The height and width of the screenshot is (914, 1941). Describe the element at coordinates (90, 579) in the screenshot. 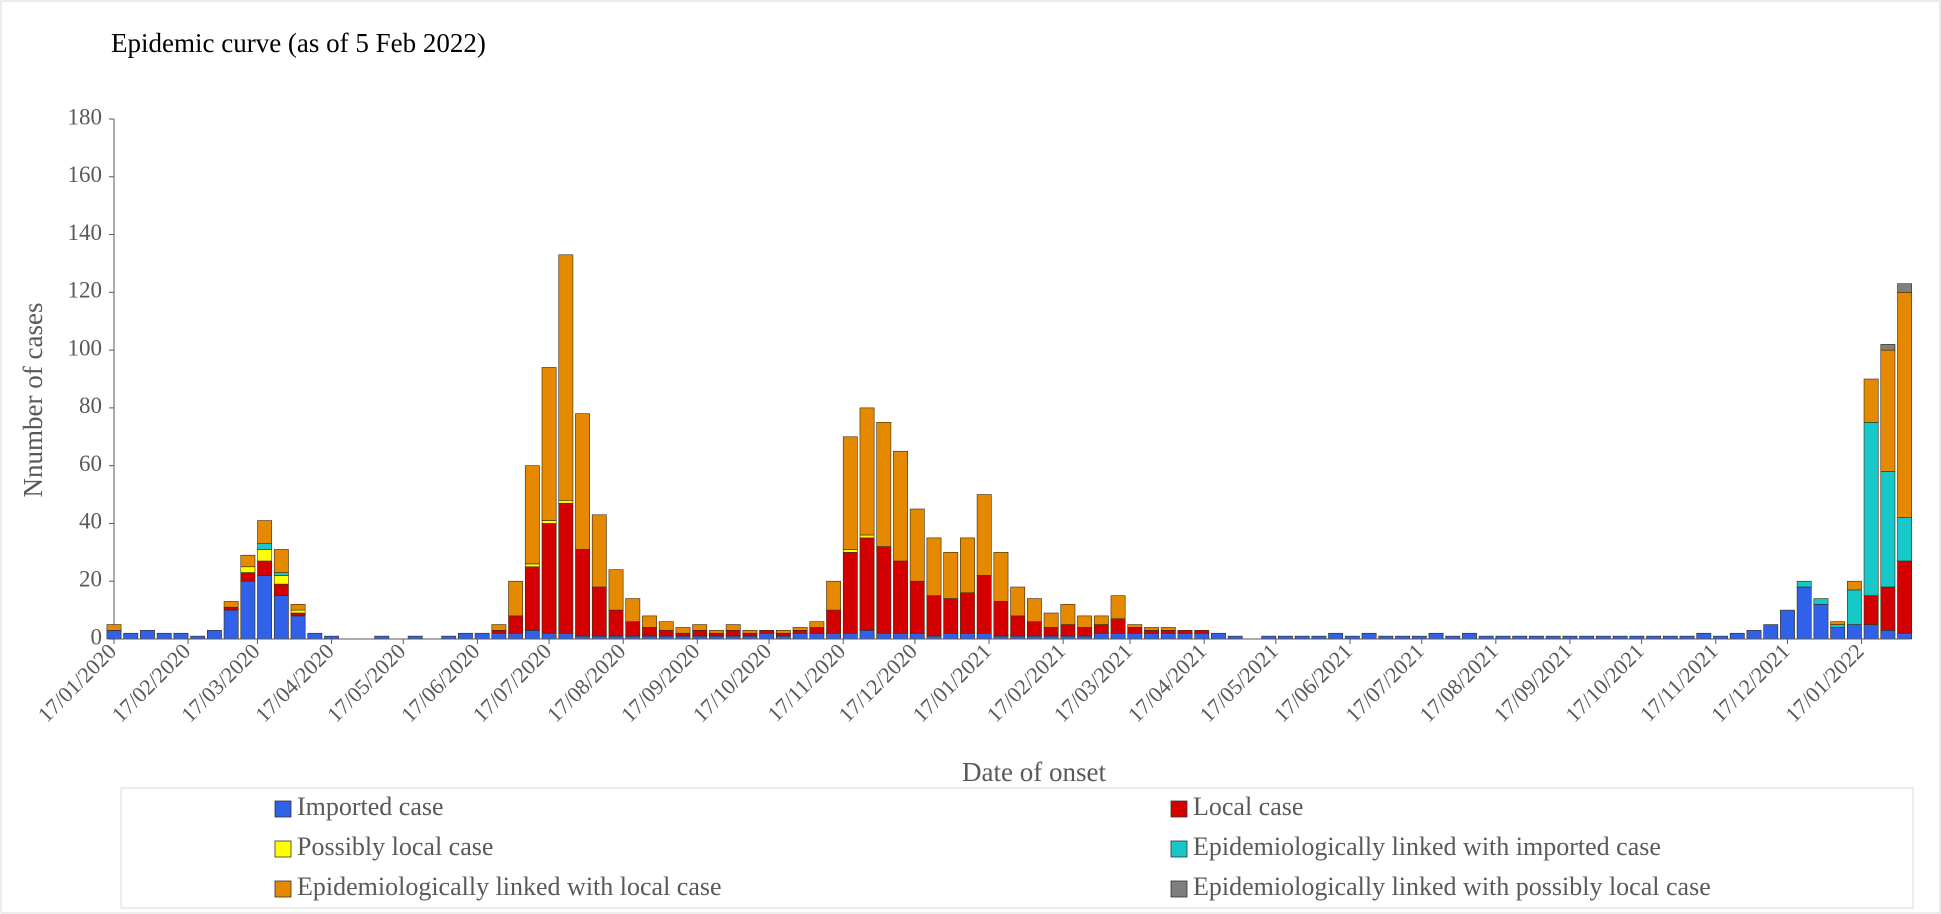

I see `y-tick-label: 20` at that location.